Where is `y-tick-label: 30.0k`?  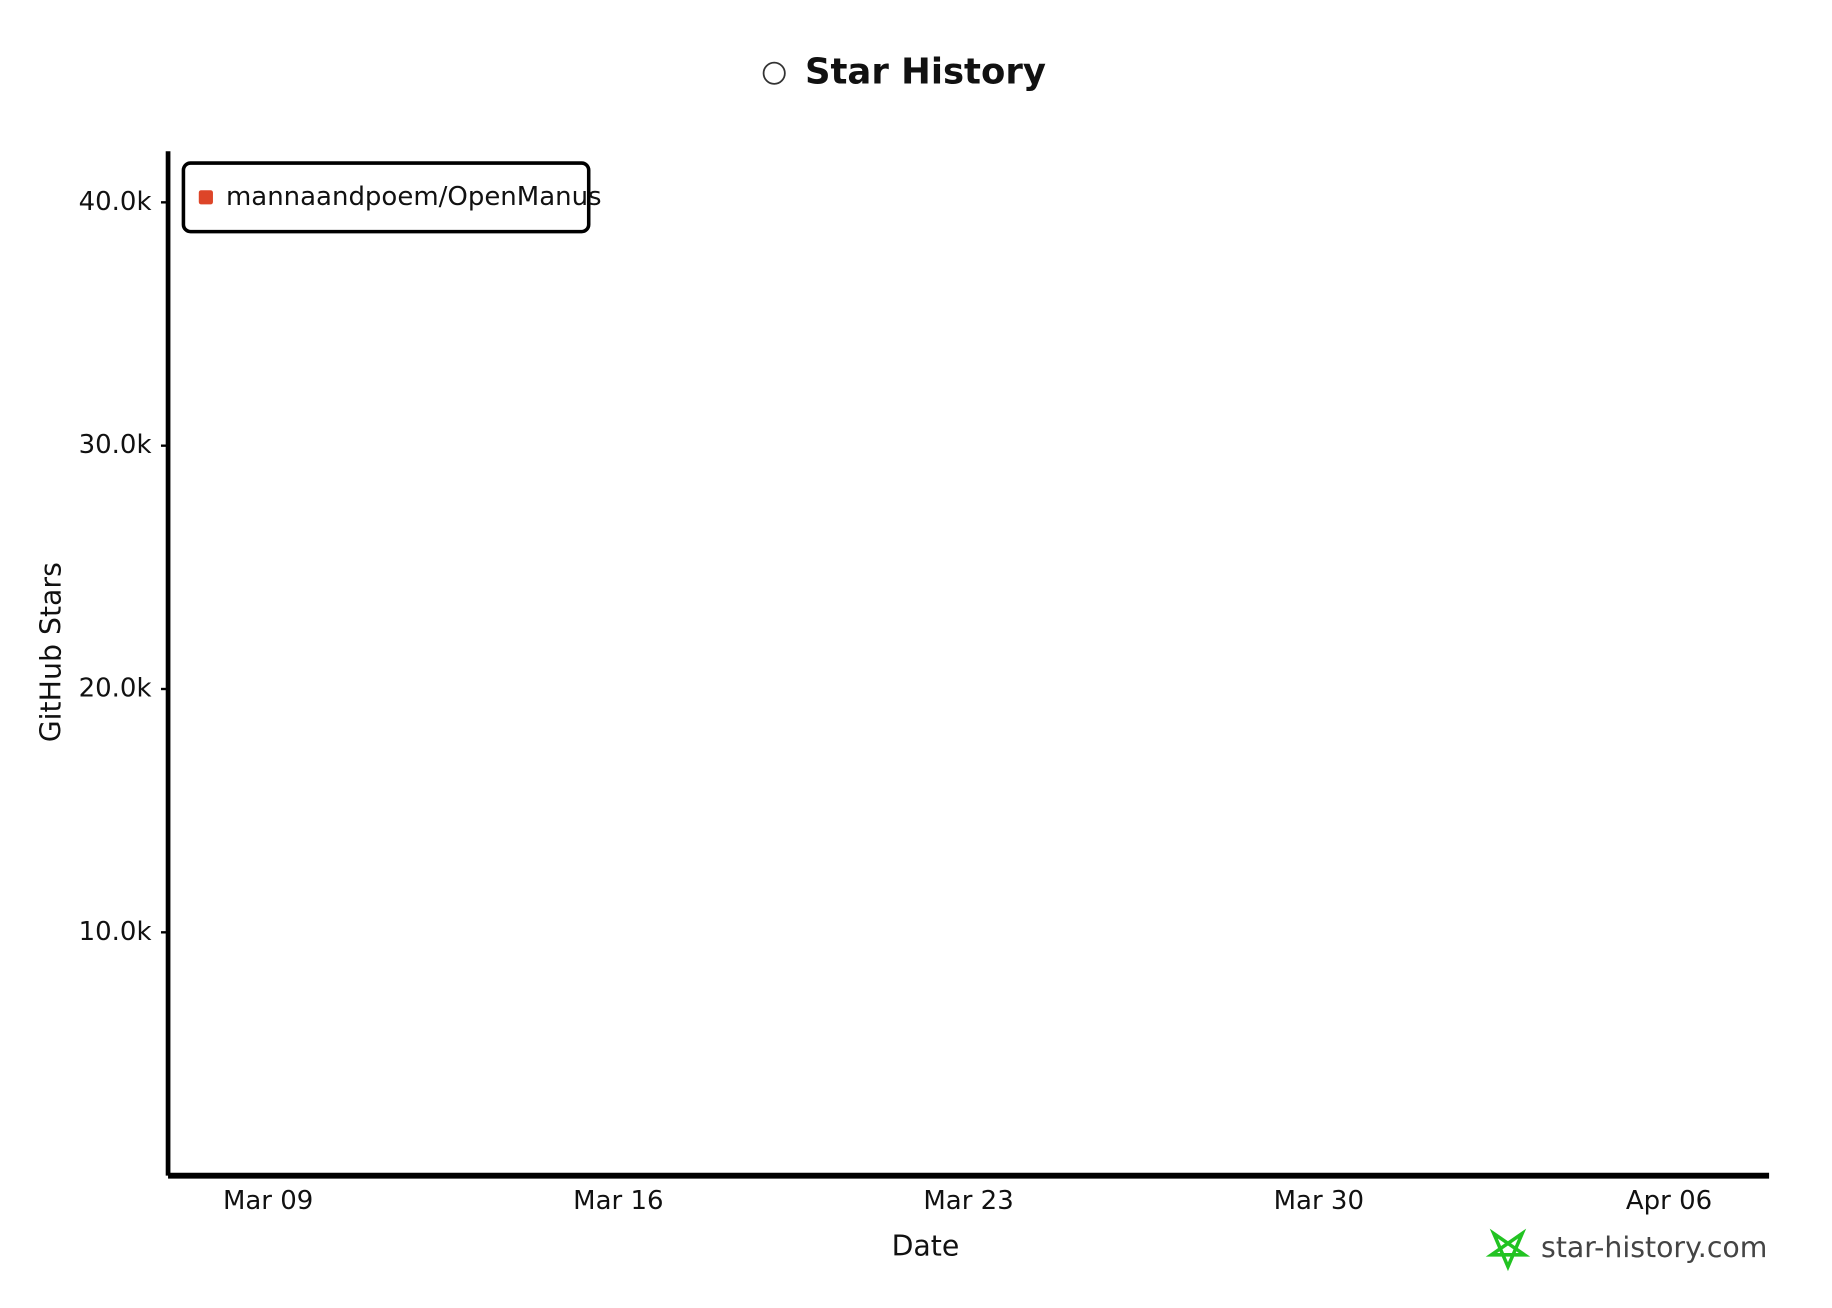
y-tick-label: 30.0k is located at coordinates (115, 445).